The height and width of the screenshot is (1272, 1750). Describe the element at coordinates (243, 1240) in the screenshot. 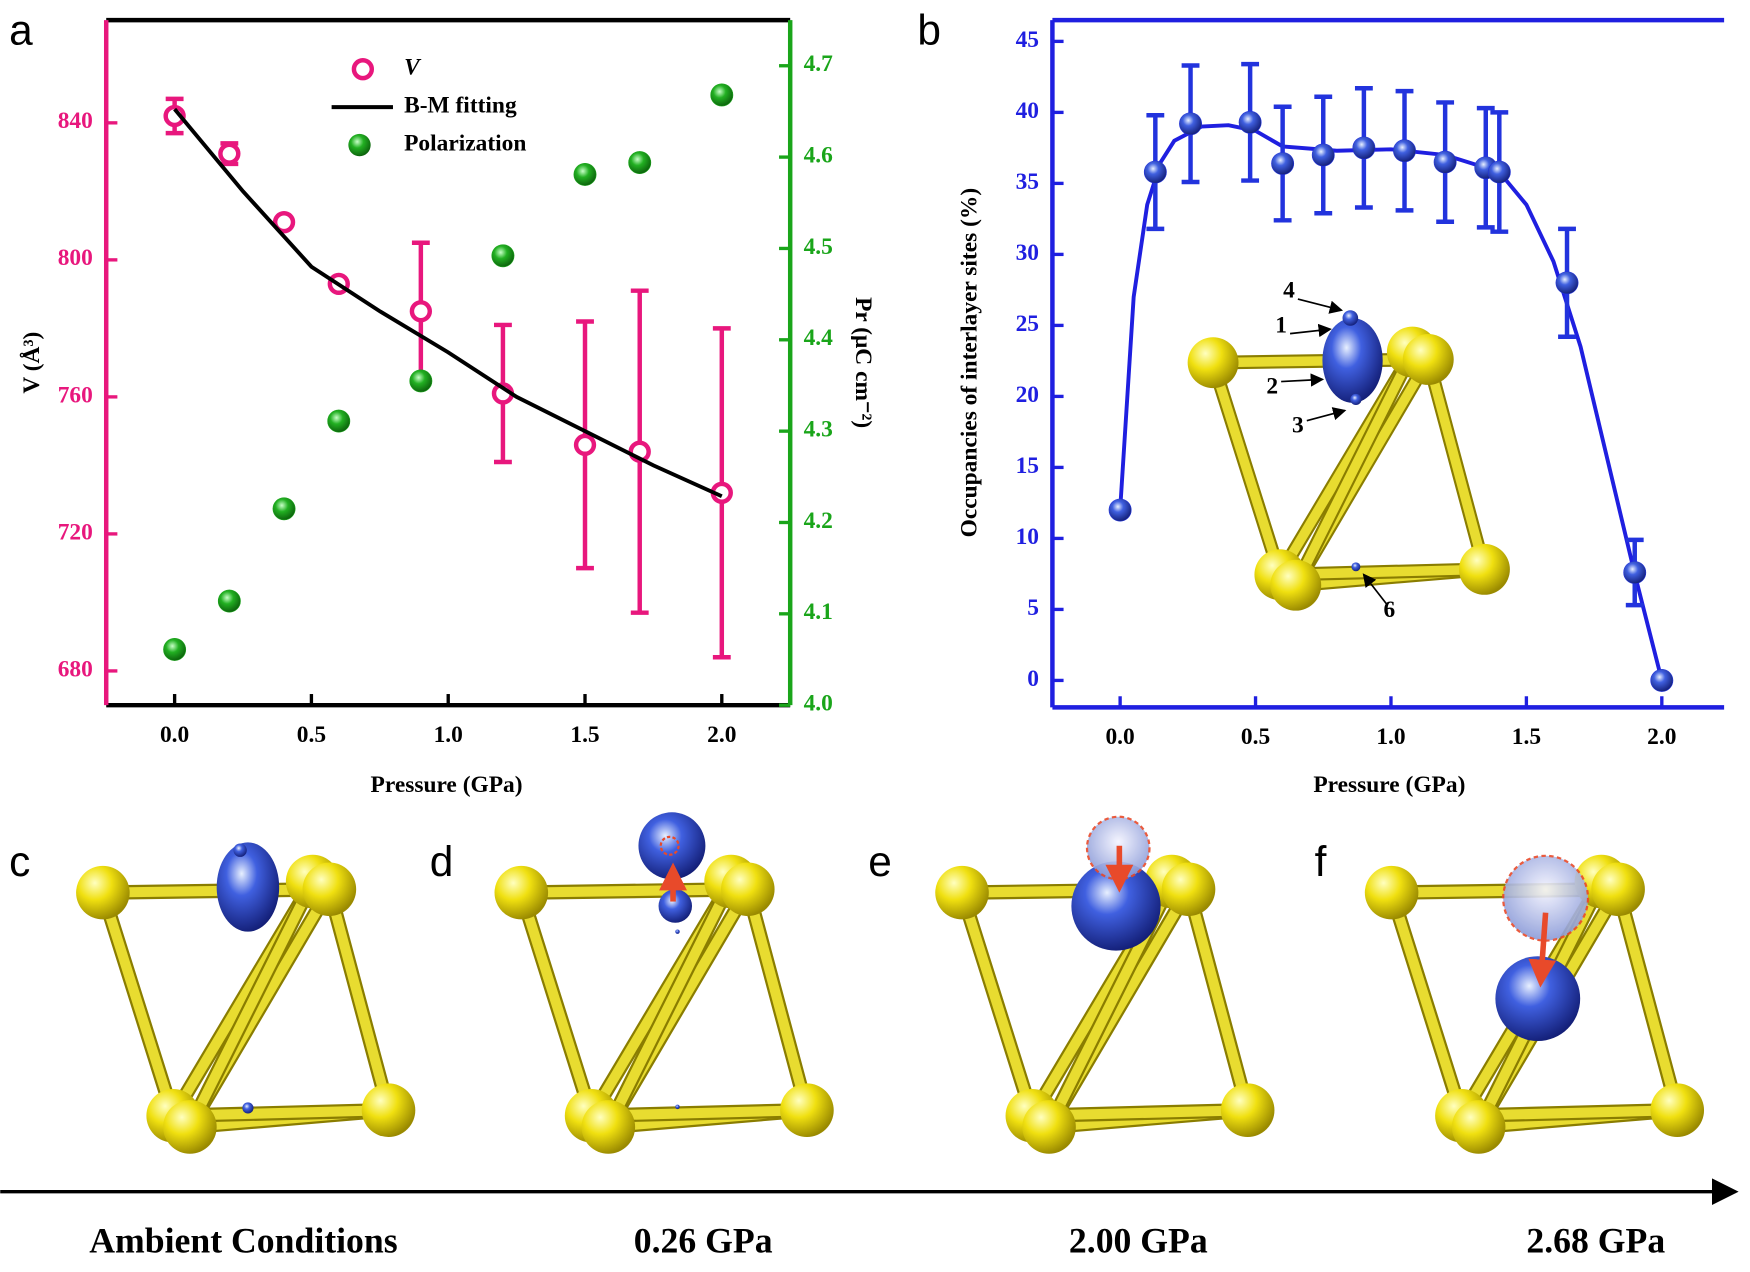

I see `stage-label: Ambient Conditions` at that location.